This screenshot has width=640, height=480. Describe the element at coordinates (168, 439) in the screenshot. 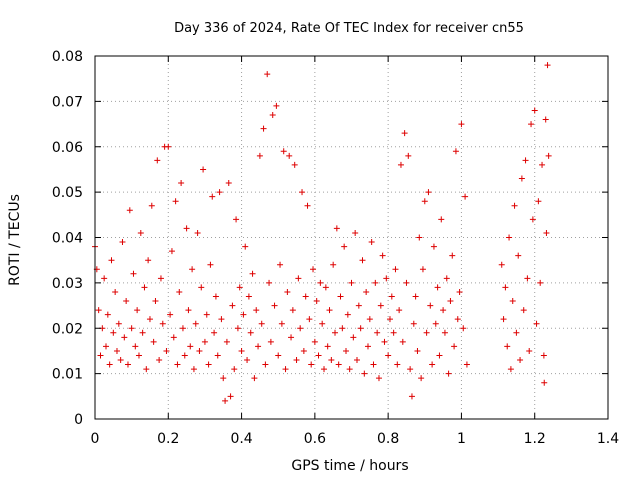

I see `x-tick-label: 0.2` at that location.